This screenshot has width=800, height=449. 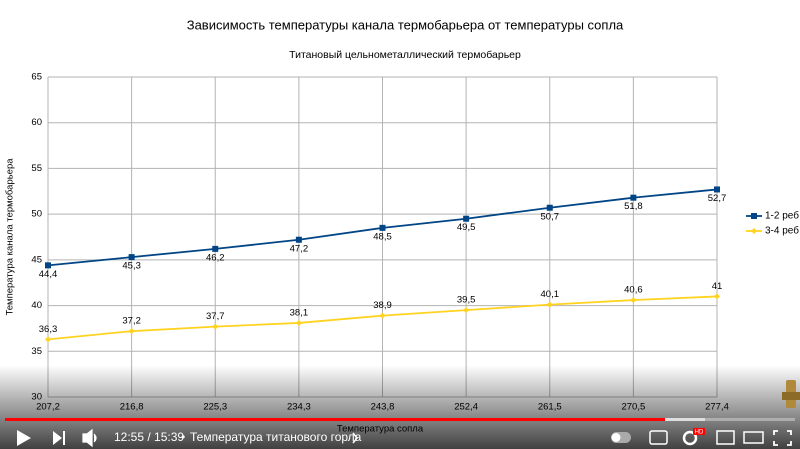 What do you see at coordinates (753, 437) in the screenshot?
I see `theater-button` at bounding box center [753, 437].